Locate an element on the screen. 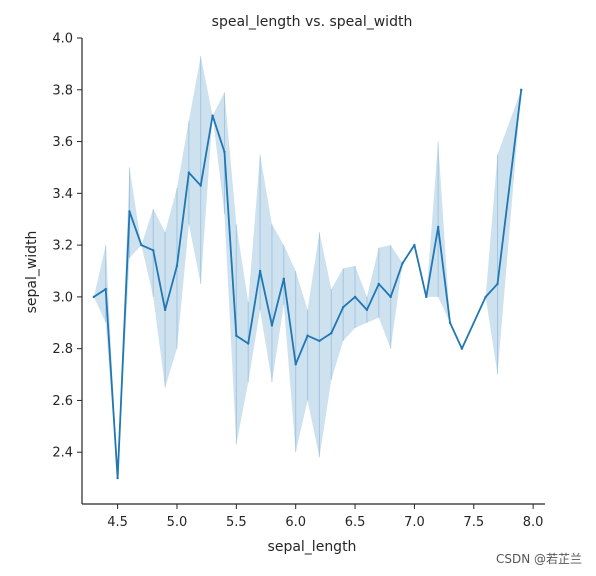 Image resolution: width=596 pixels, height=576 pixels. watermark: CSDN @若芷兰 is located at coordinates (538, 559).